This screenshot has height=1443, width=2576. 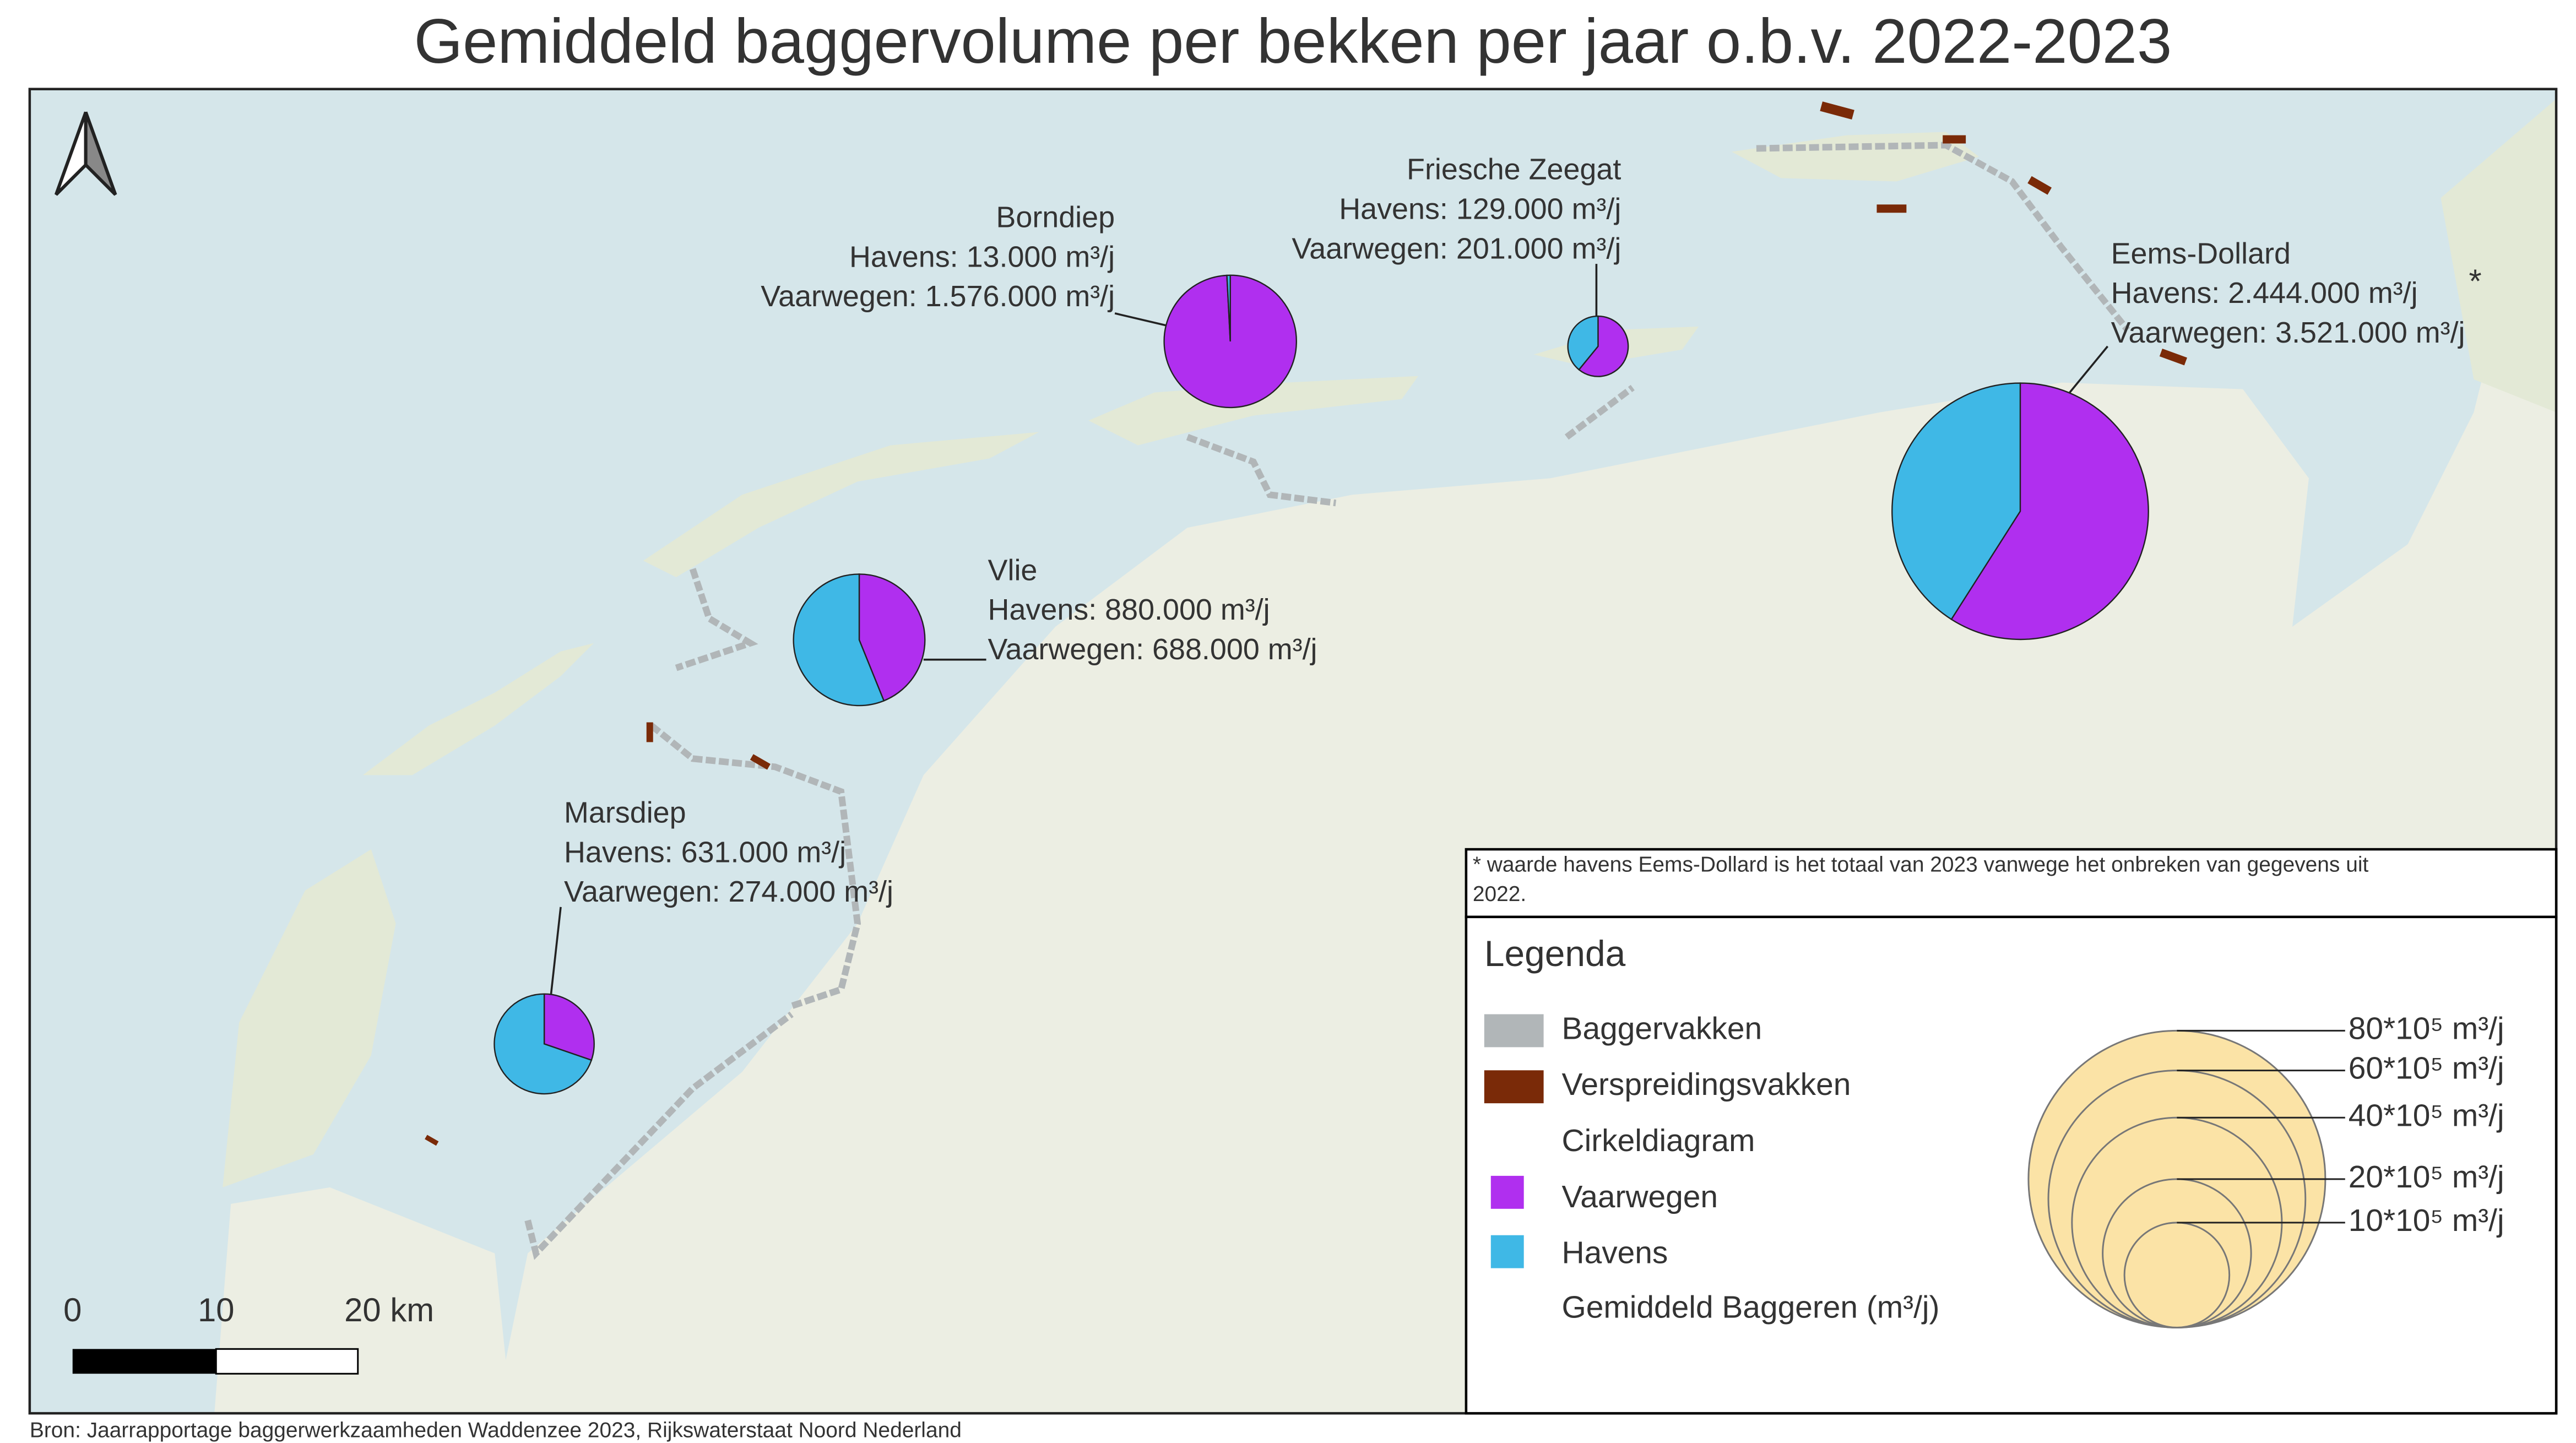 I want to click on legend-swatch-havens, so click(x=1507, y=1251).